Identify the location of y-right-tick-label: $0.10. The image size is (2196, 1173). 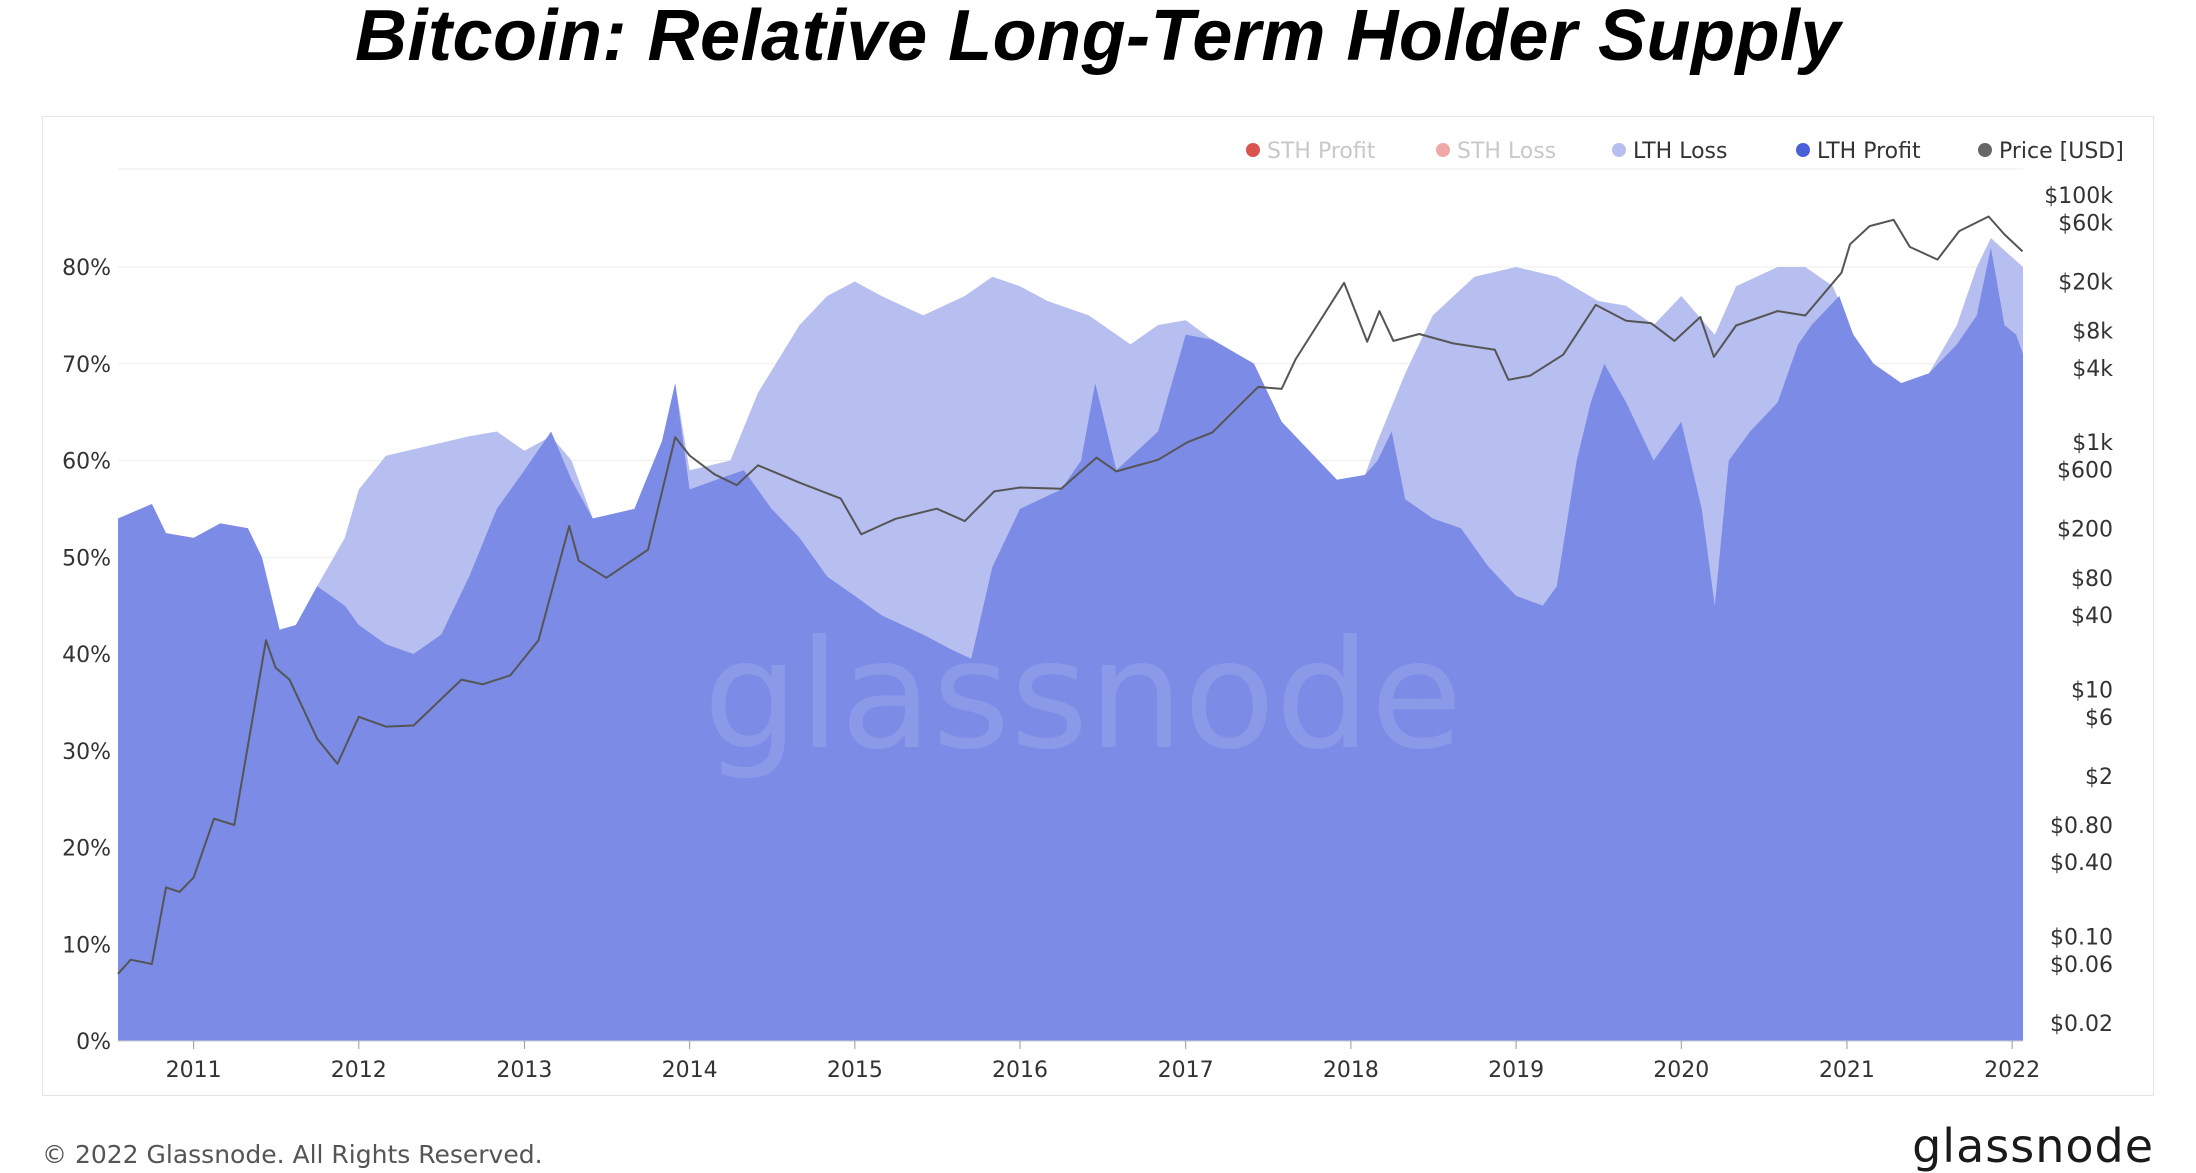
(2081, 938).